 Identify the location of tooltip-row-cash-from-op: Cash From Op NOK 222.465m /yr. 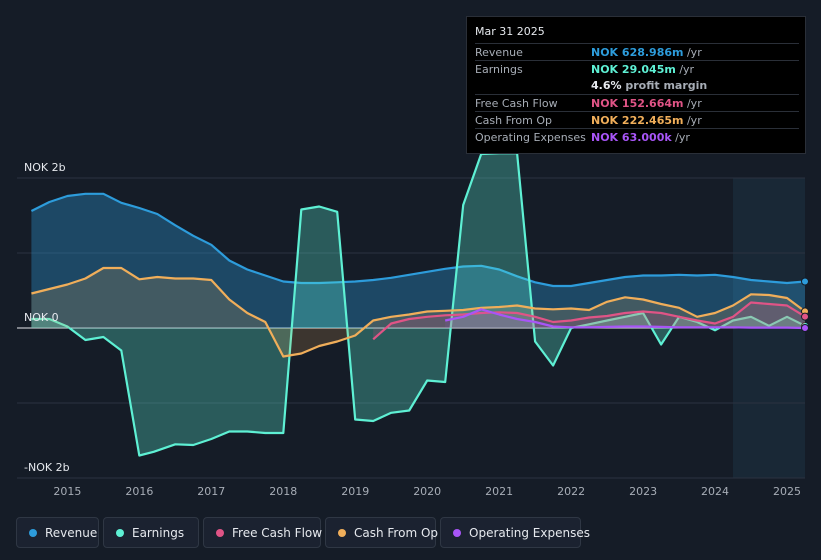
(637, 120).